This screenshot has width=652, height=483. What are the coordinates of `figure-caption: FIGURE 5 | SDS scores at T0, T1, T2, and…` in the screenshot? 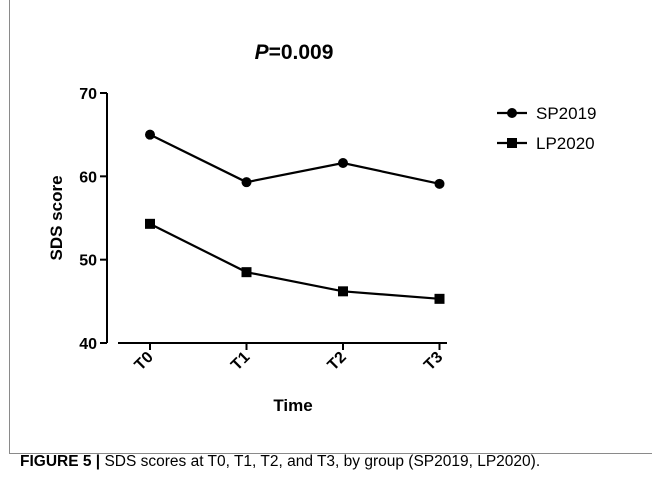 It's located at (332, 462).